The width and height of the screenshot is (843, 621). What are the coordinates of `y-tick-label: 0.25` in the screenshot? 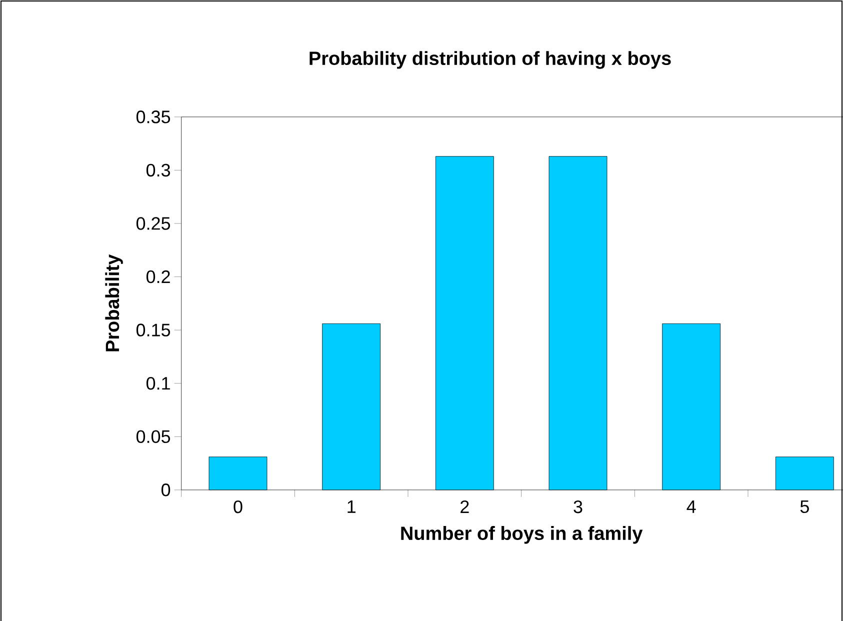 It's located at (153, 223).